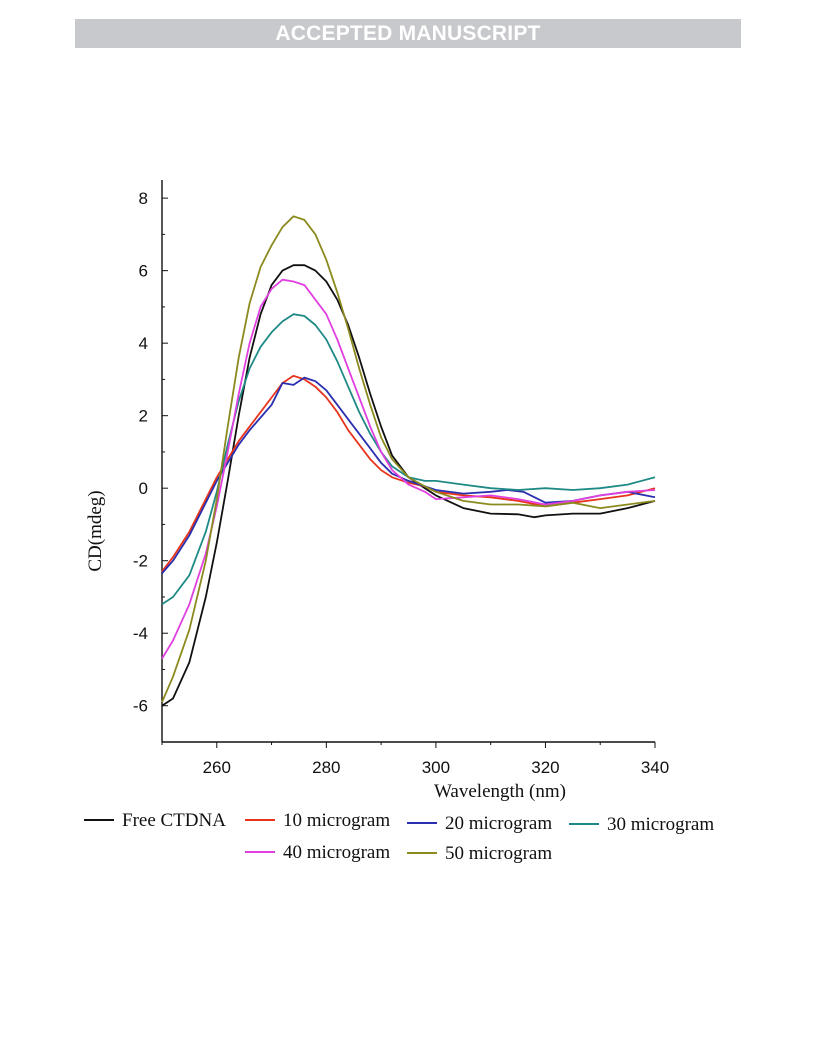 The height and width of the screenshot is (1056, 816). What do you see at coordinates (143, 416) in the screenshot?
I see `y-tick-label: 2` at bounding box center [143, 416].